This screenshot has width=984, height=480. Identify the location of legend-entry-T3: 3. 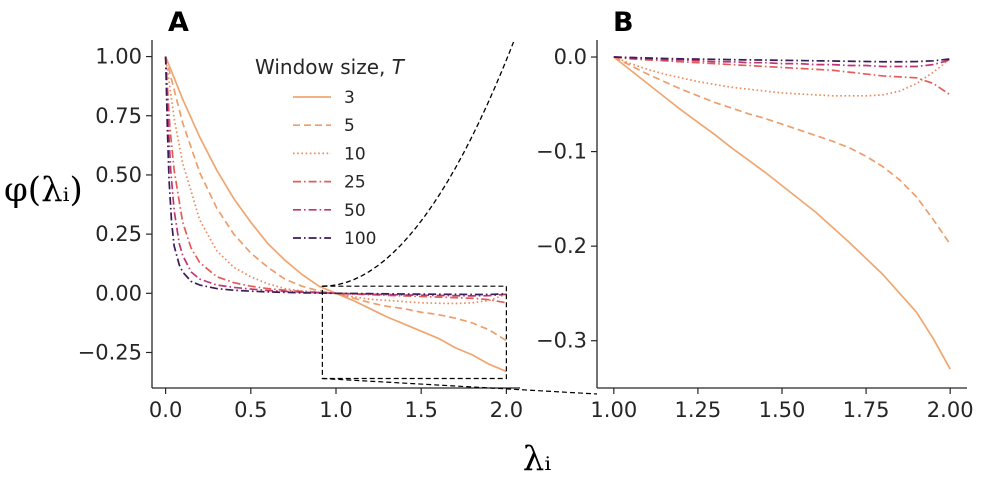
(349, 98).